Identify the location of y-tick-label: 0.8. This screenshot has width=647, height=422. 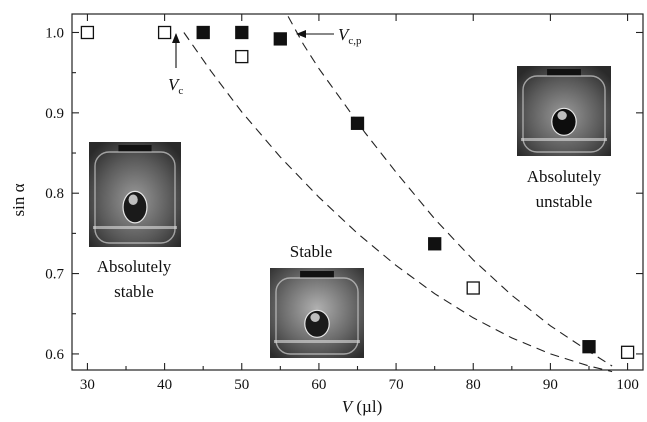
(54, 194).